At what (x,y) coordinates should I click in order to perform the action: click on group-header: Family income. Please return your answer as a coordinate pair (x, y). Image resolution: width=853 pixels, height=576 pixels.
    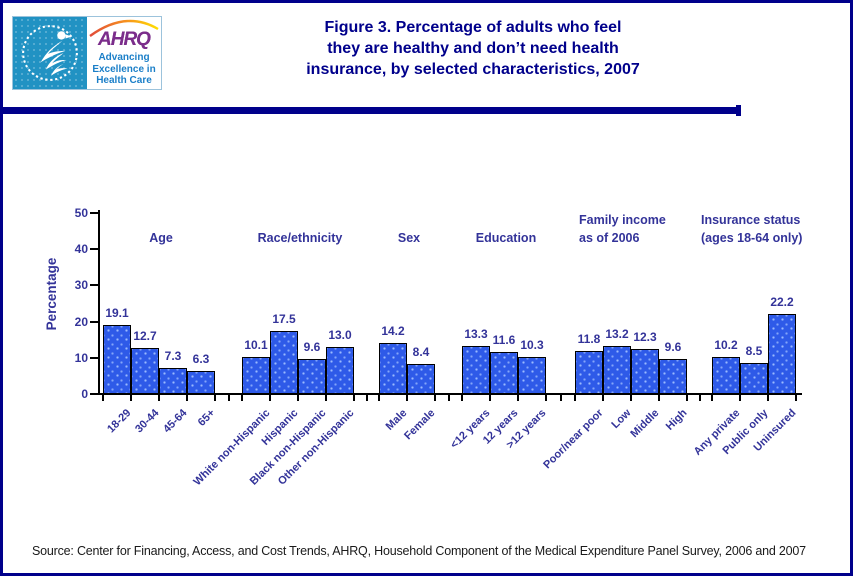
    Looking at the image, I should click on (622, 220).